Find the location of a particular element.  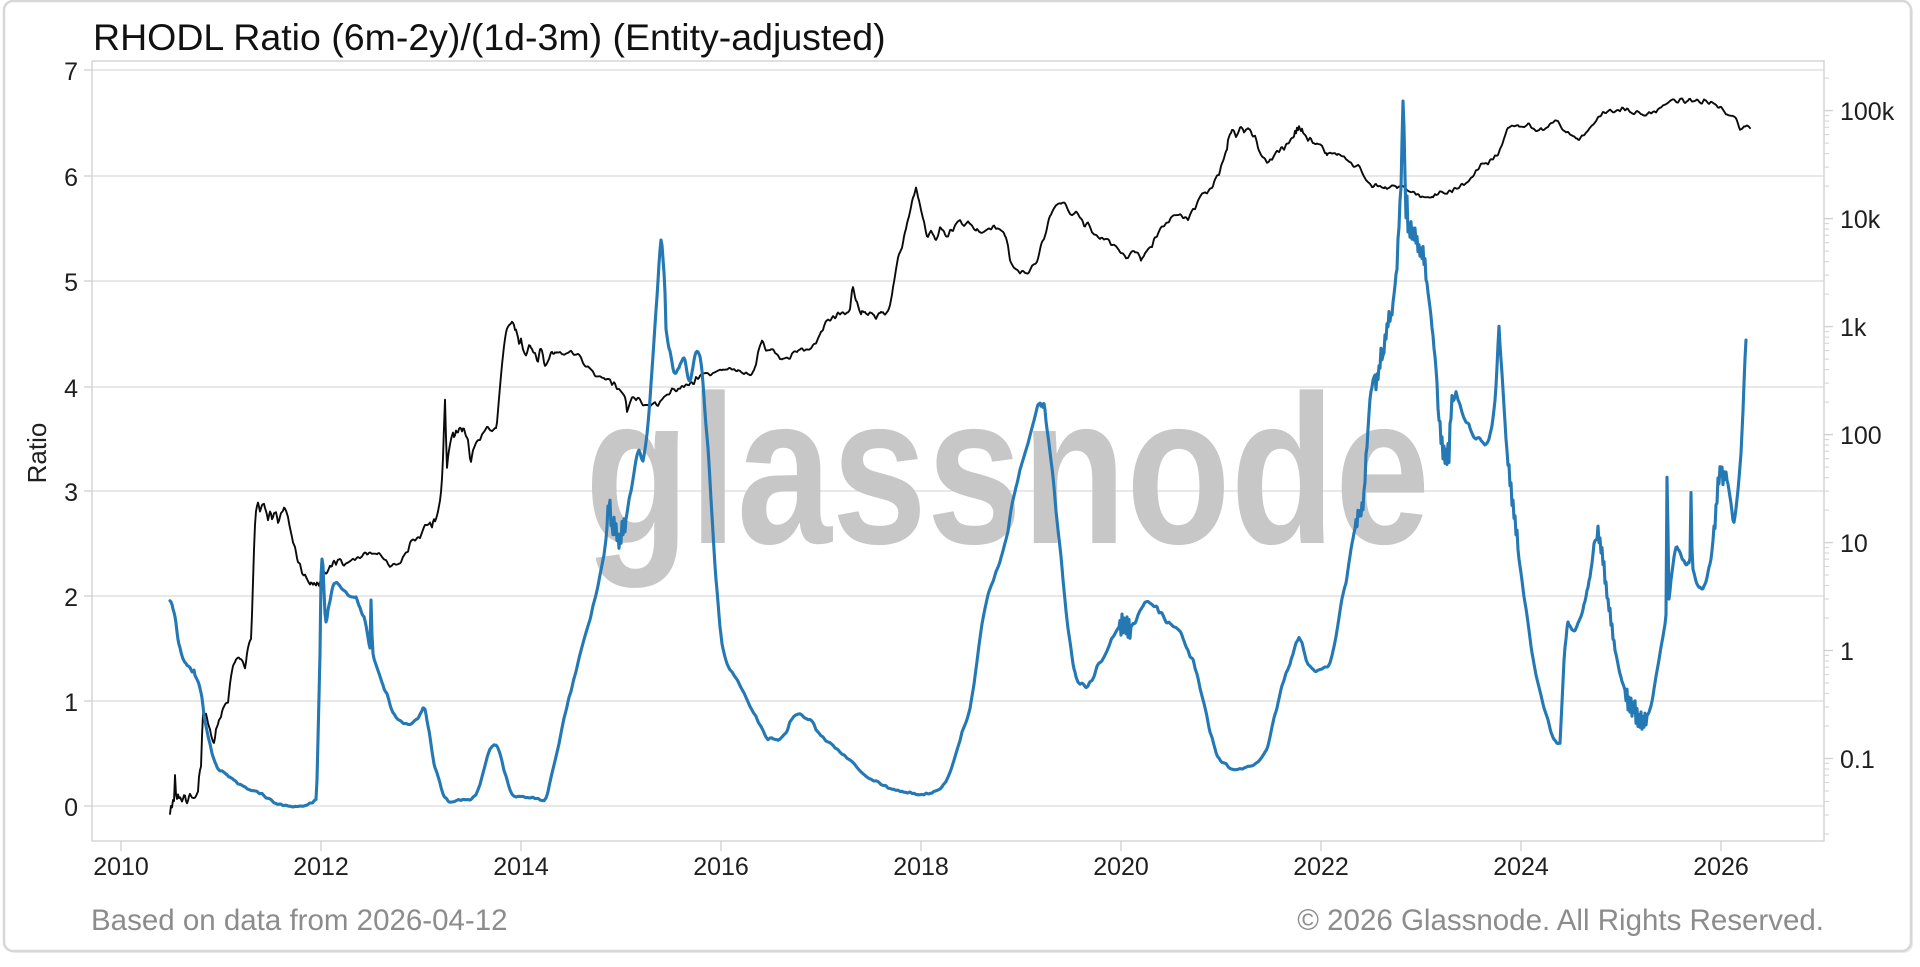

svg-text: 2020 is located at coordinates (1121, 867).